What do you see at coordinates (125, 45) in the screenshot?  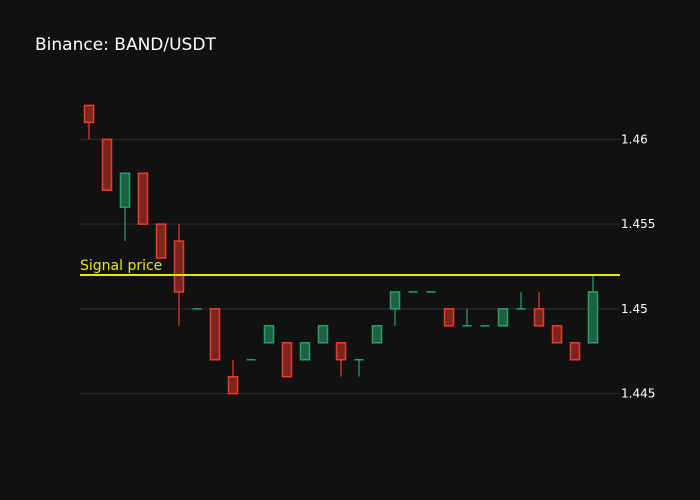 I see `chart-title: Binance: BAND/USDT` at bounding box center [125, 45].